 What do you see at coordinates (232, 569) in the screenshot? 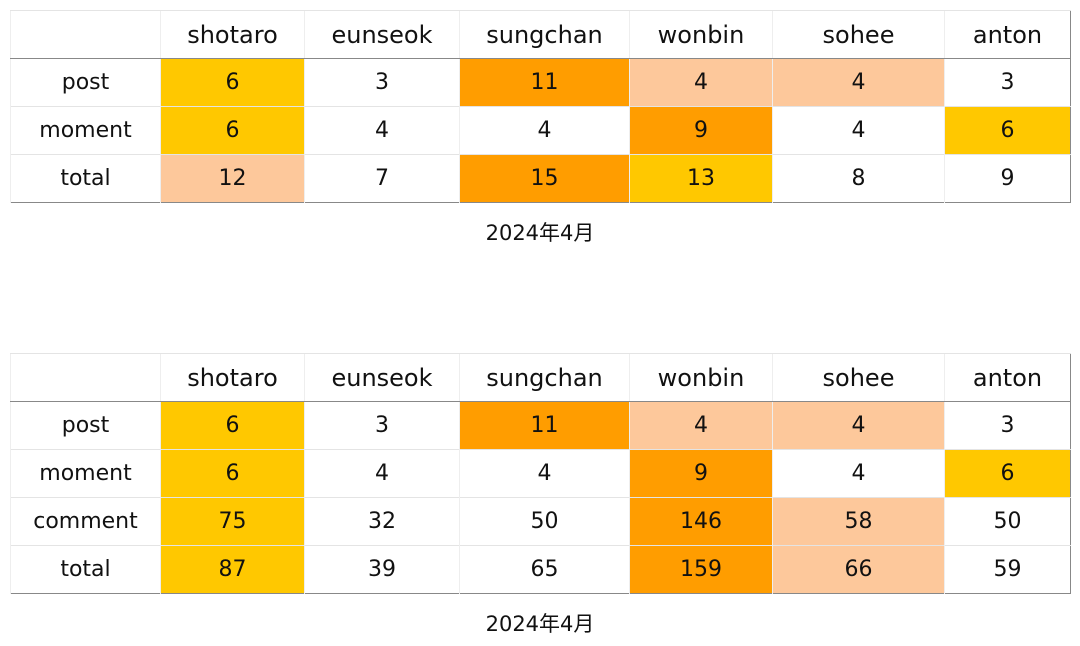
I see `cell: 87` at bounding box center [232, 569].